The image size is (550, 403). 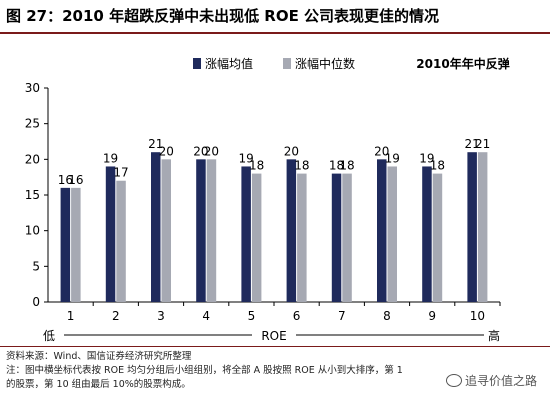 What do you see at coordinates (432, 316) in the screenshot?
I see `x-tick-label: 9` at bounding box center [432, 316].